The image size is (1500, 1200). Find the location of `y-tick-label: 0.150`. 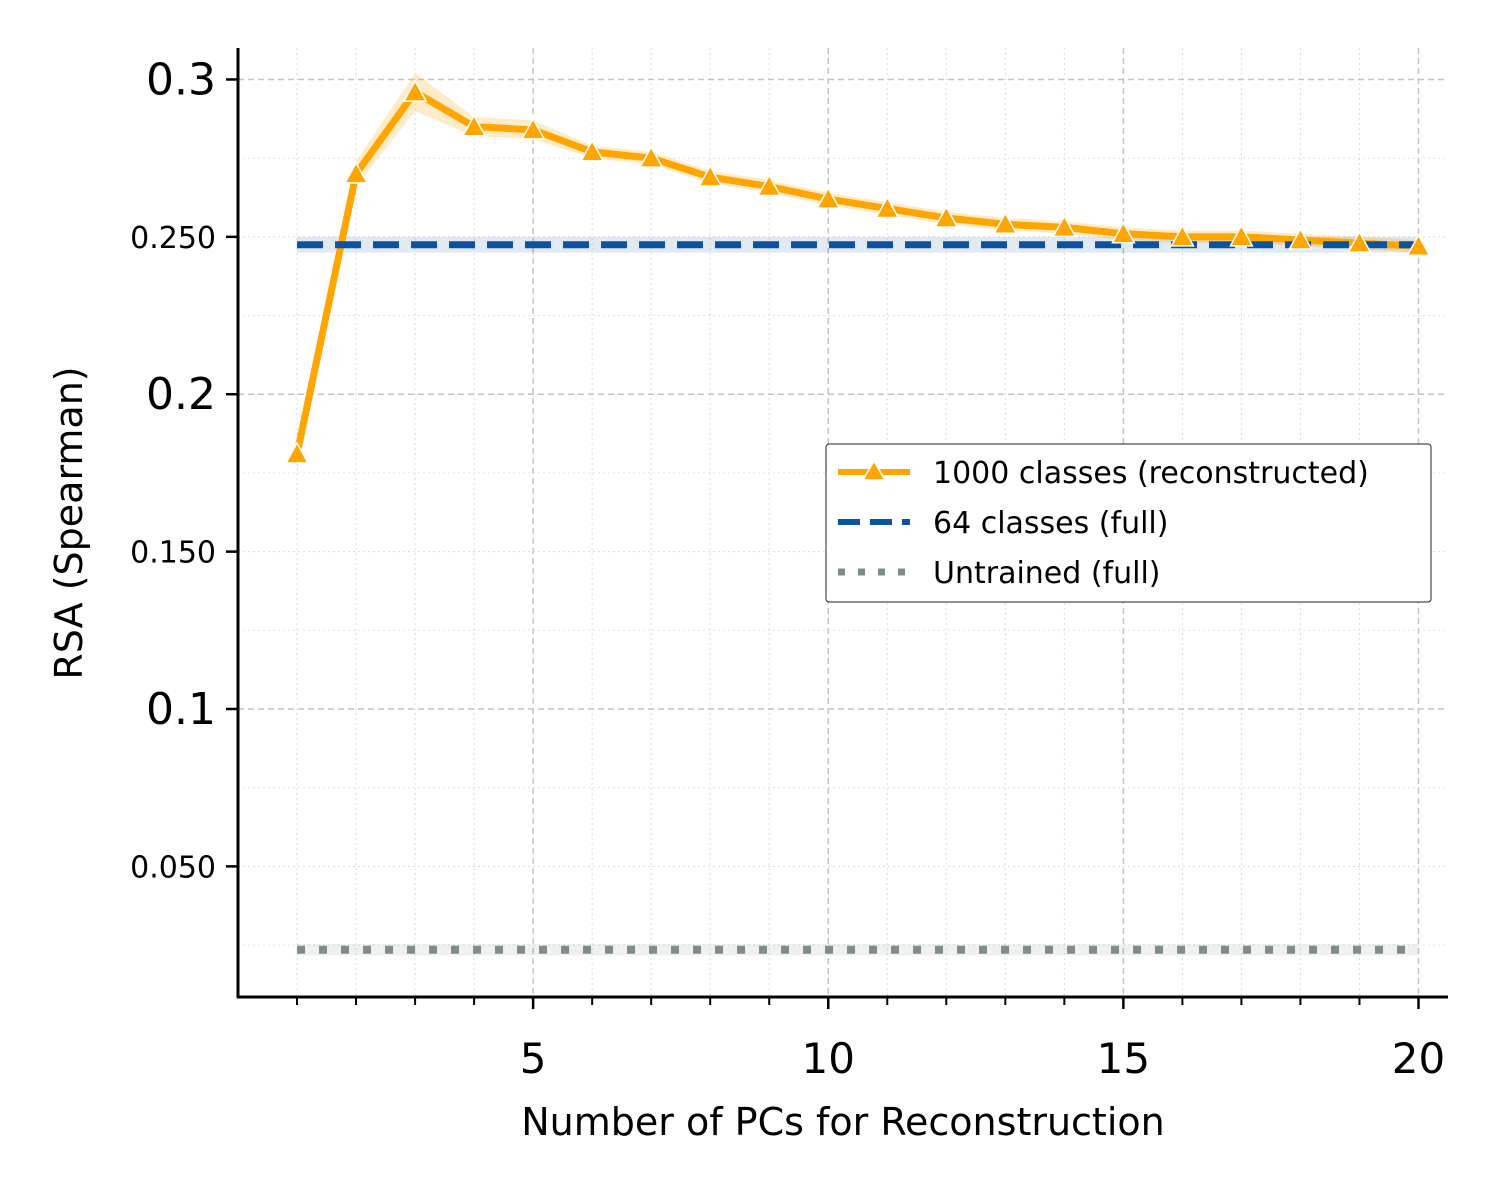

y-tick-label: 0.150 is located at coordinates (173, 553).